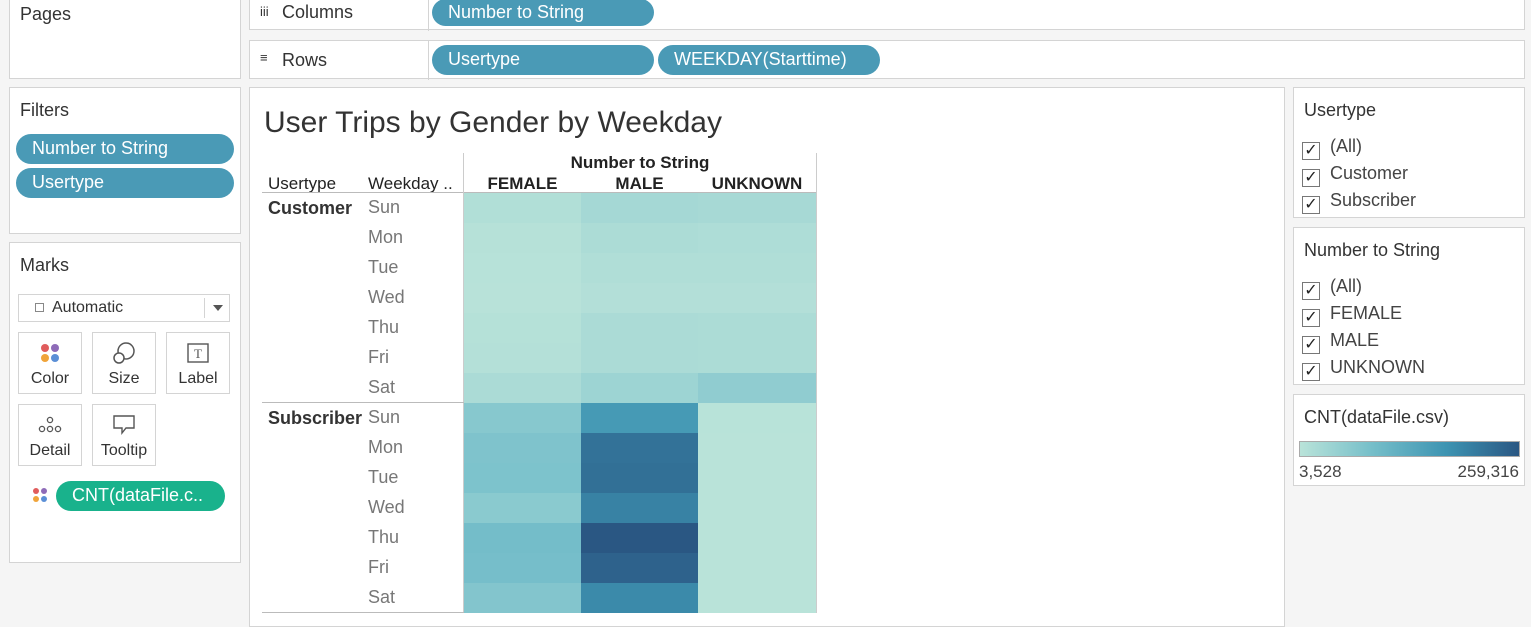  What do you see at coordinates (218, 308) in the screenshot?
I see `chevron-down-icon` at bounding box center [218, 308].